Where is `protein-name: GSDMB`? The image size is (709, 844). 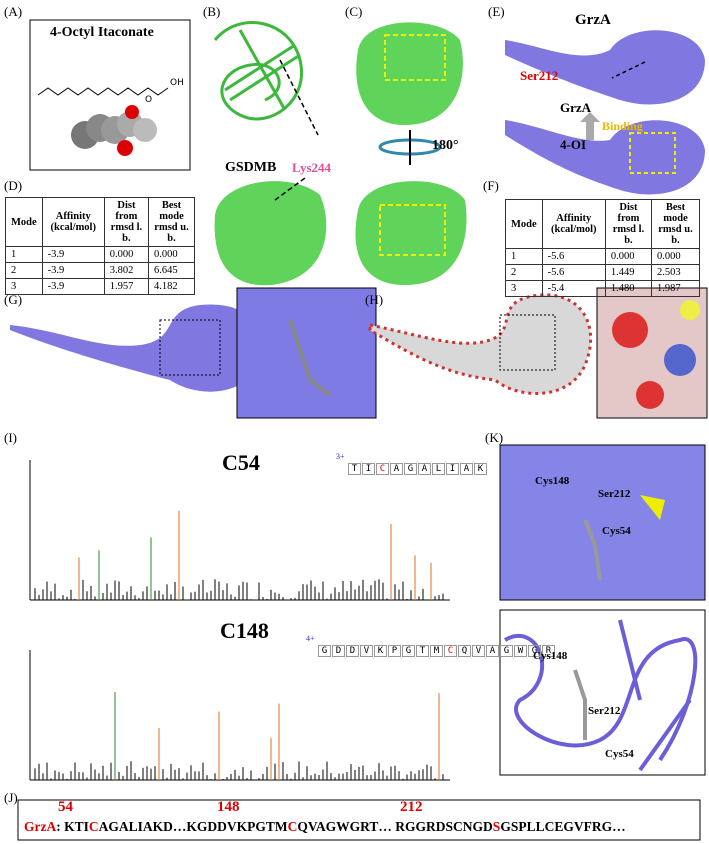 protein-name: GSDMB is located at coordinates (251, 167).